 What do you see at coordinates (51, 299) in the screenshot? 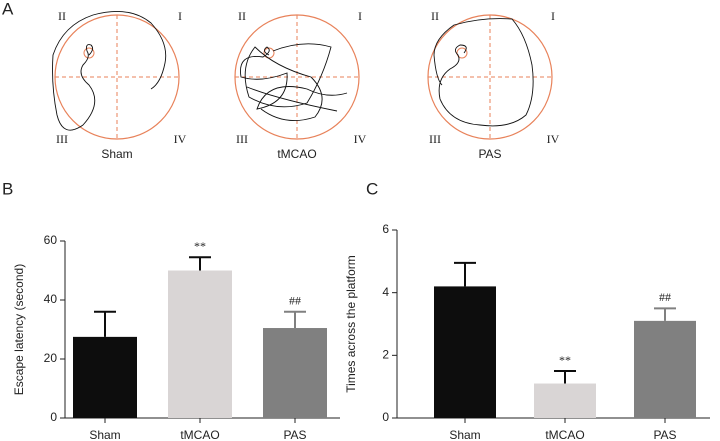
I see `y-tick-label: 40` at bounding box center [51, 299].